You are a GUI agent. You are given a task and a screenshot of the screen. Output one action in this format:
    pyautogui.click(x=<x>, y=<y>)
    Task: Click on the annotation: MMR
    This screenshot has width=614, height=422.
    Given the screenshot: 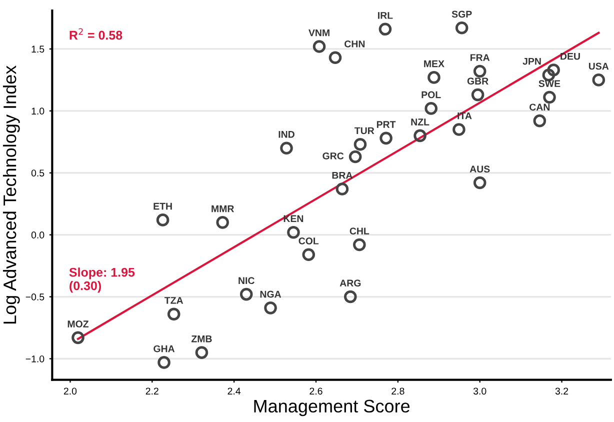 What is the action you would take?
    pyautogui.click(x=223, y=208)
    